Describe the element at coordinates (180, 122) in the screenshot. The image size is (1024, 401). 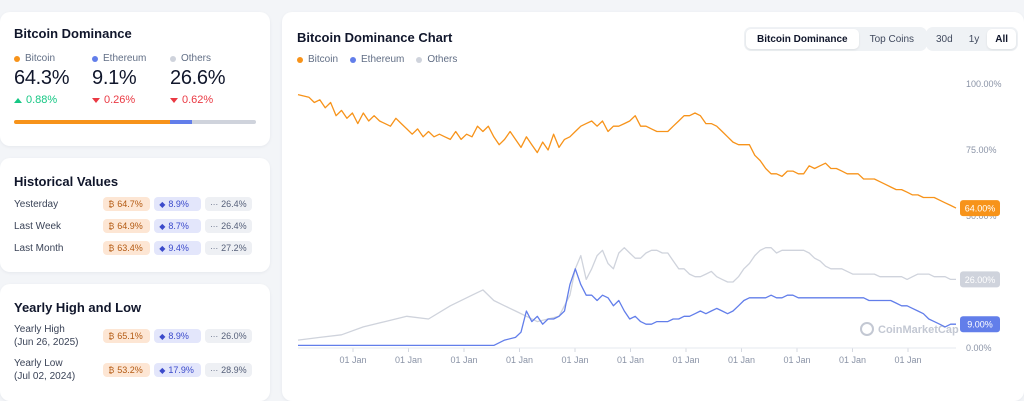
I see `share-segment-ethereum` at that location.